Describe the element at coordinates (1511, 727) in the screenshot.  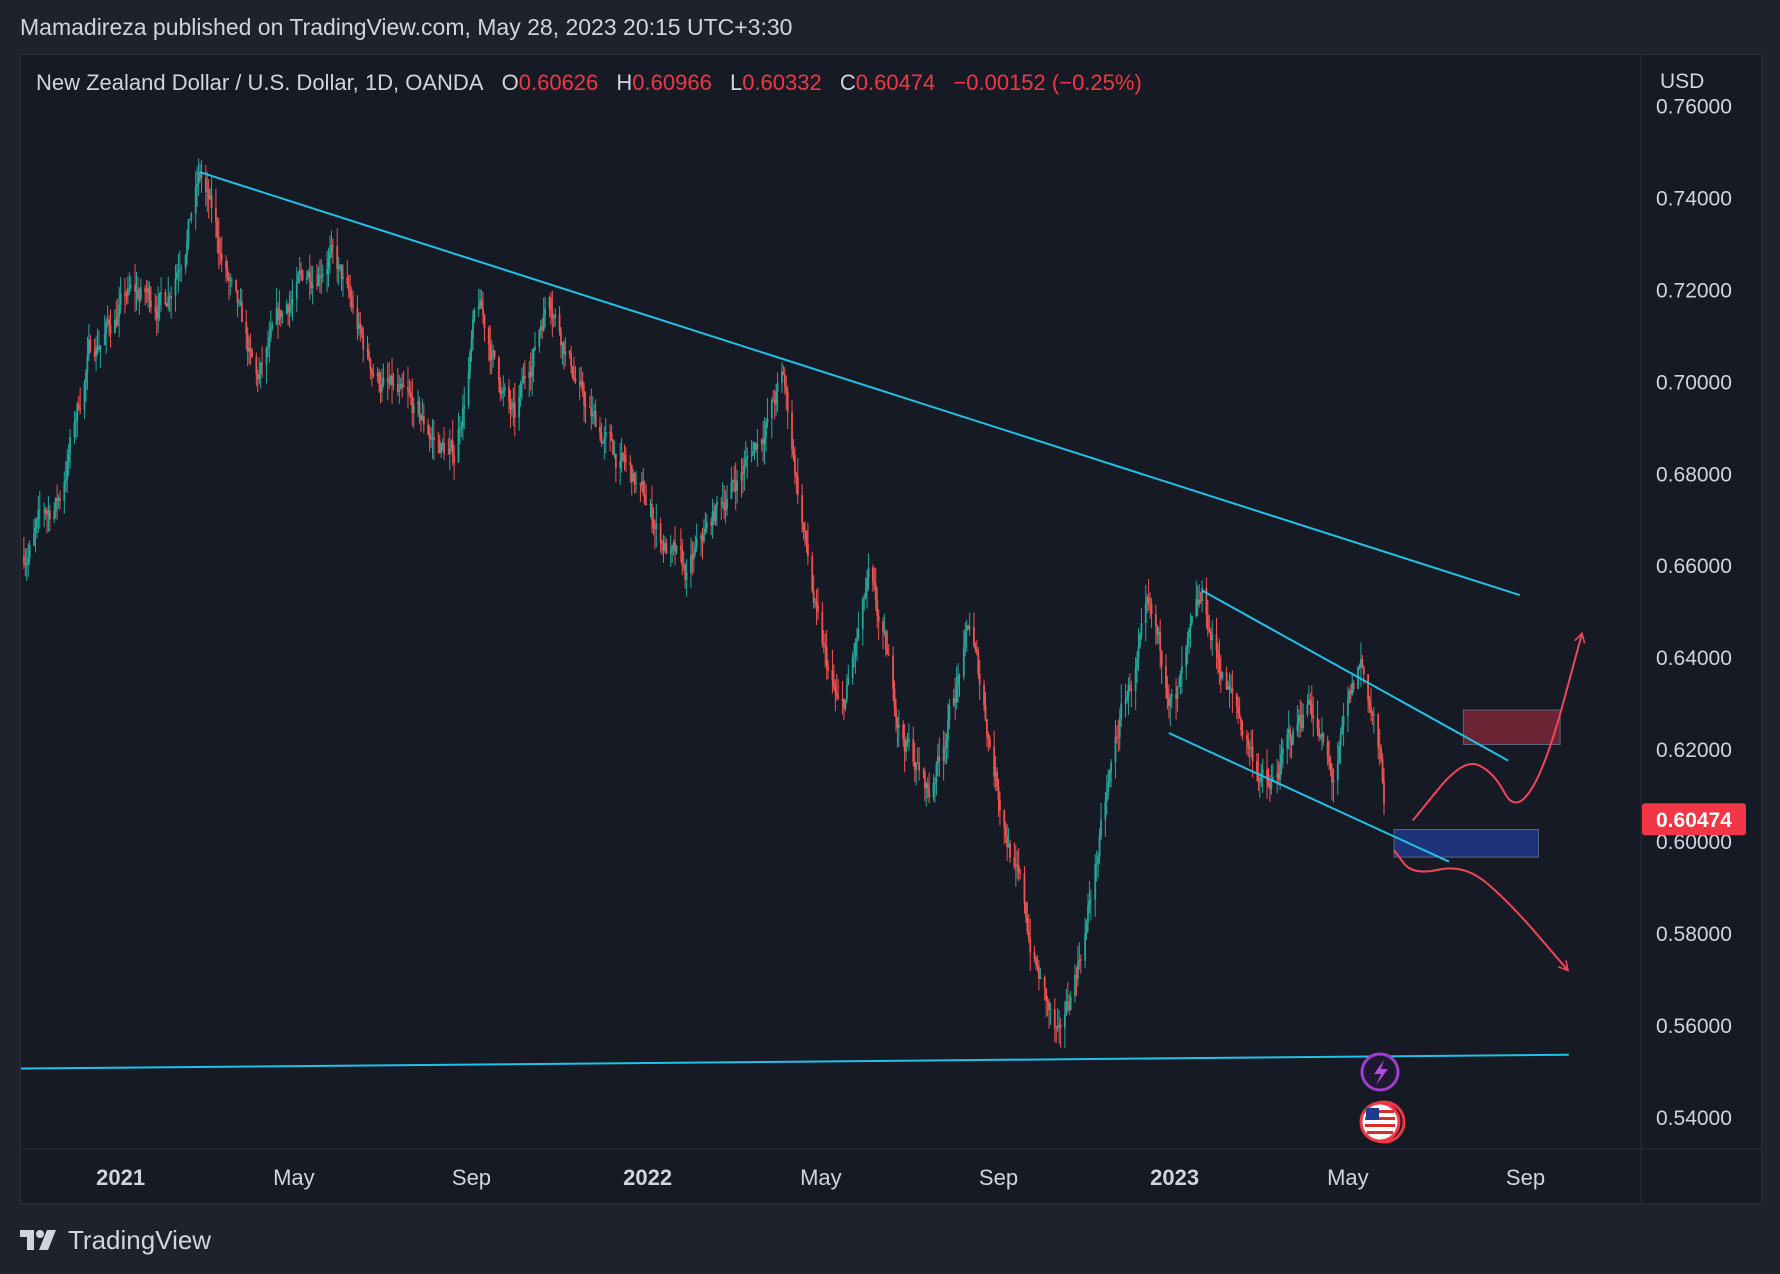
I see `supply-zone` at that location.